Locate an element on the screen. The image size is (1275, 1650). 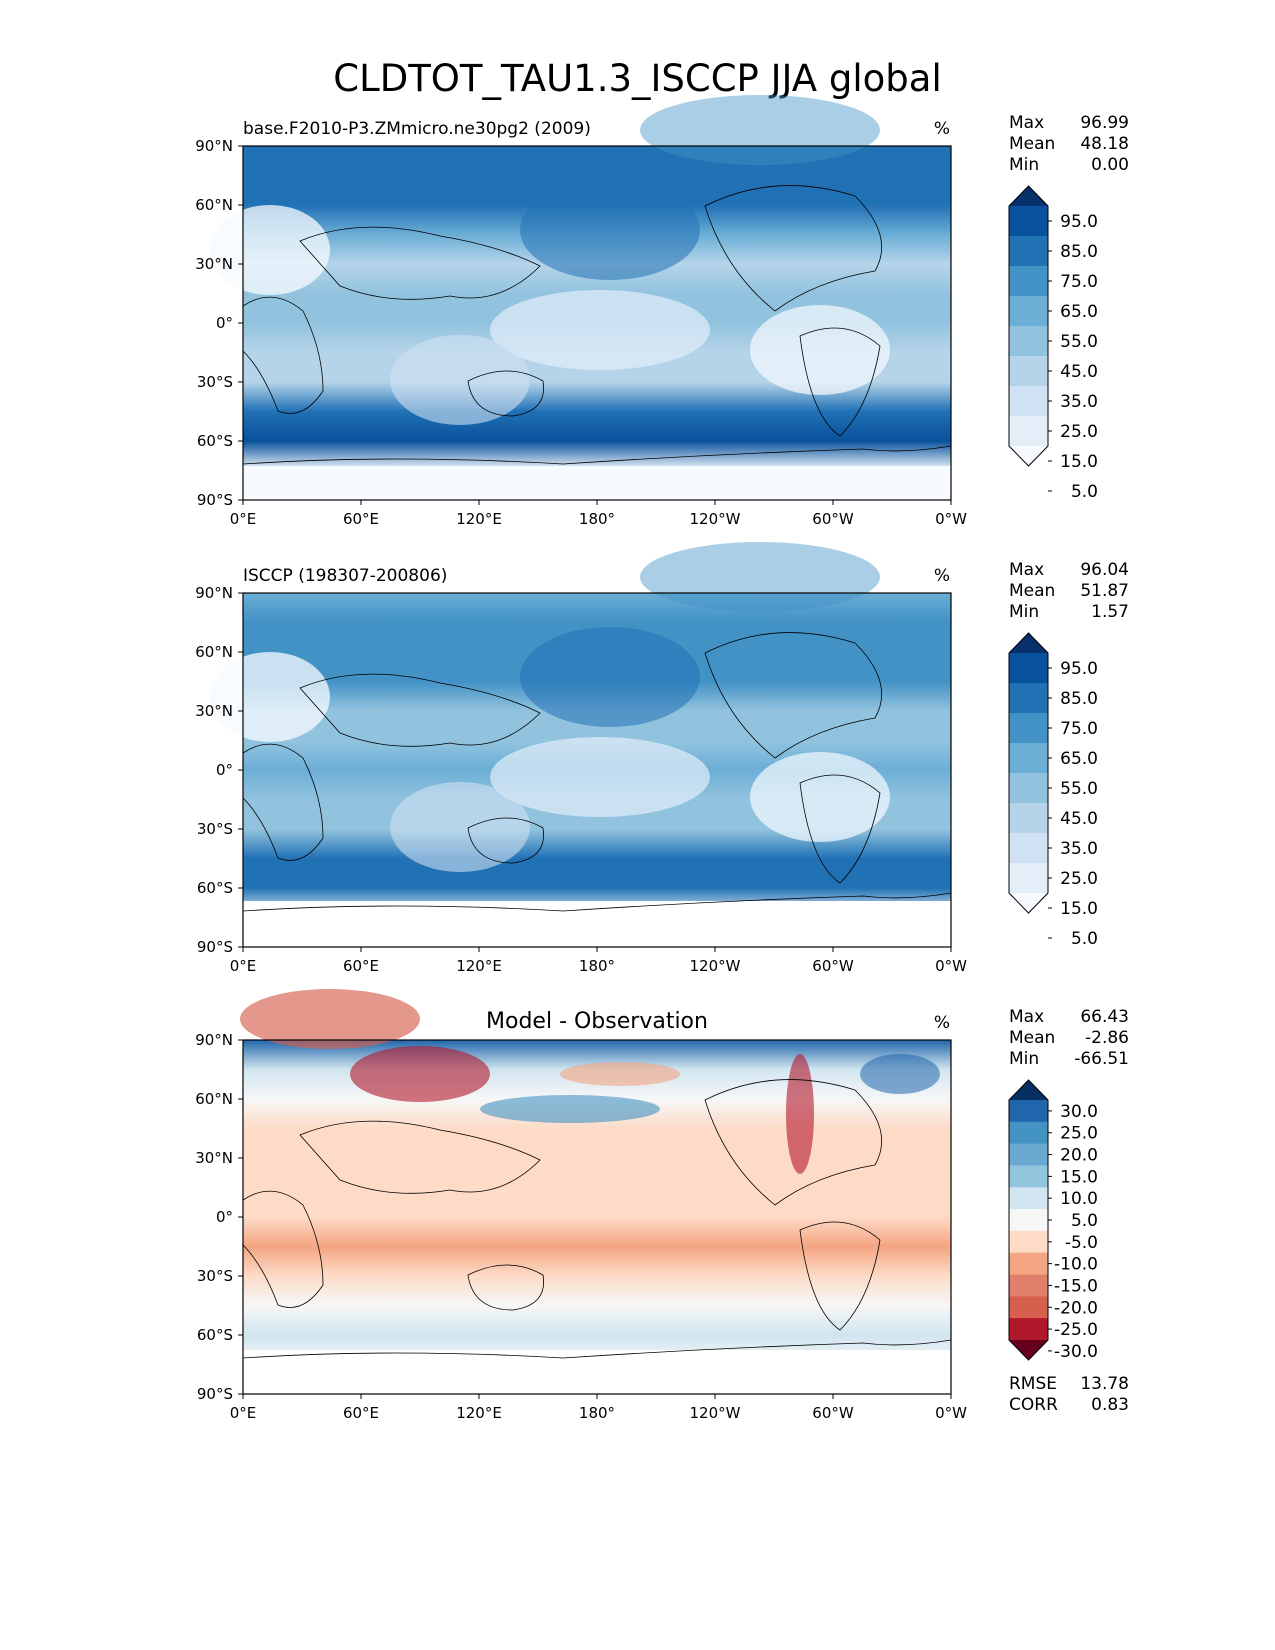
colorbar-tick-label: -10.0 is located at coordinates (1076, 1265).